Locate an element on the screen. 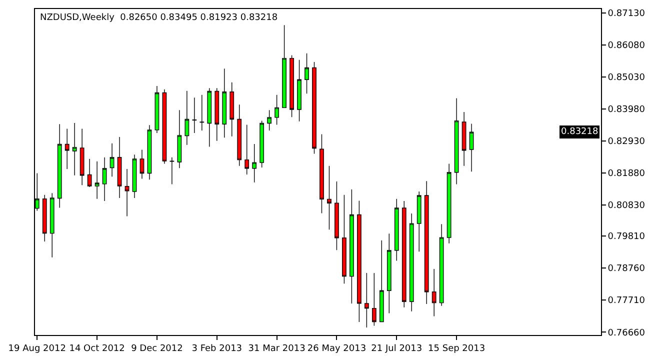 This screenshot has width=653, height=362. y-tick-label: 0.85030 is located at coordinates (627, 78).